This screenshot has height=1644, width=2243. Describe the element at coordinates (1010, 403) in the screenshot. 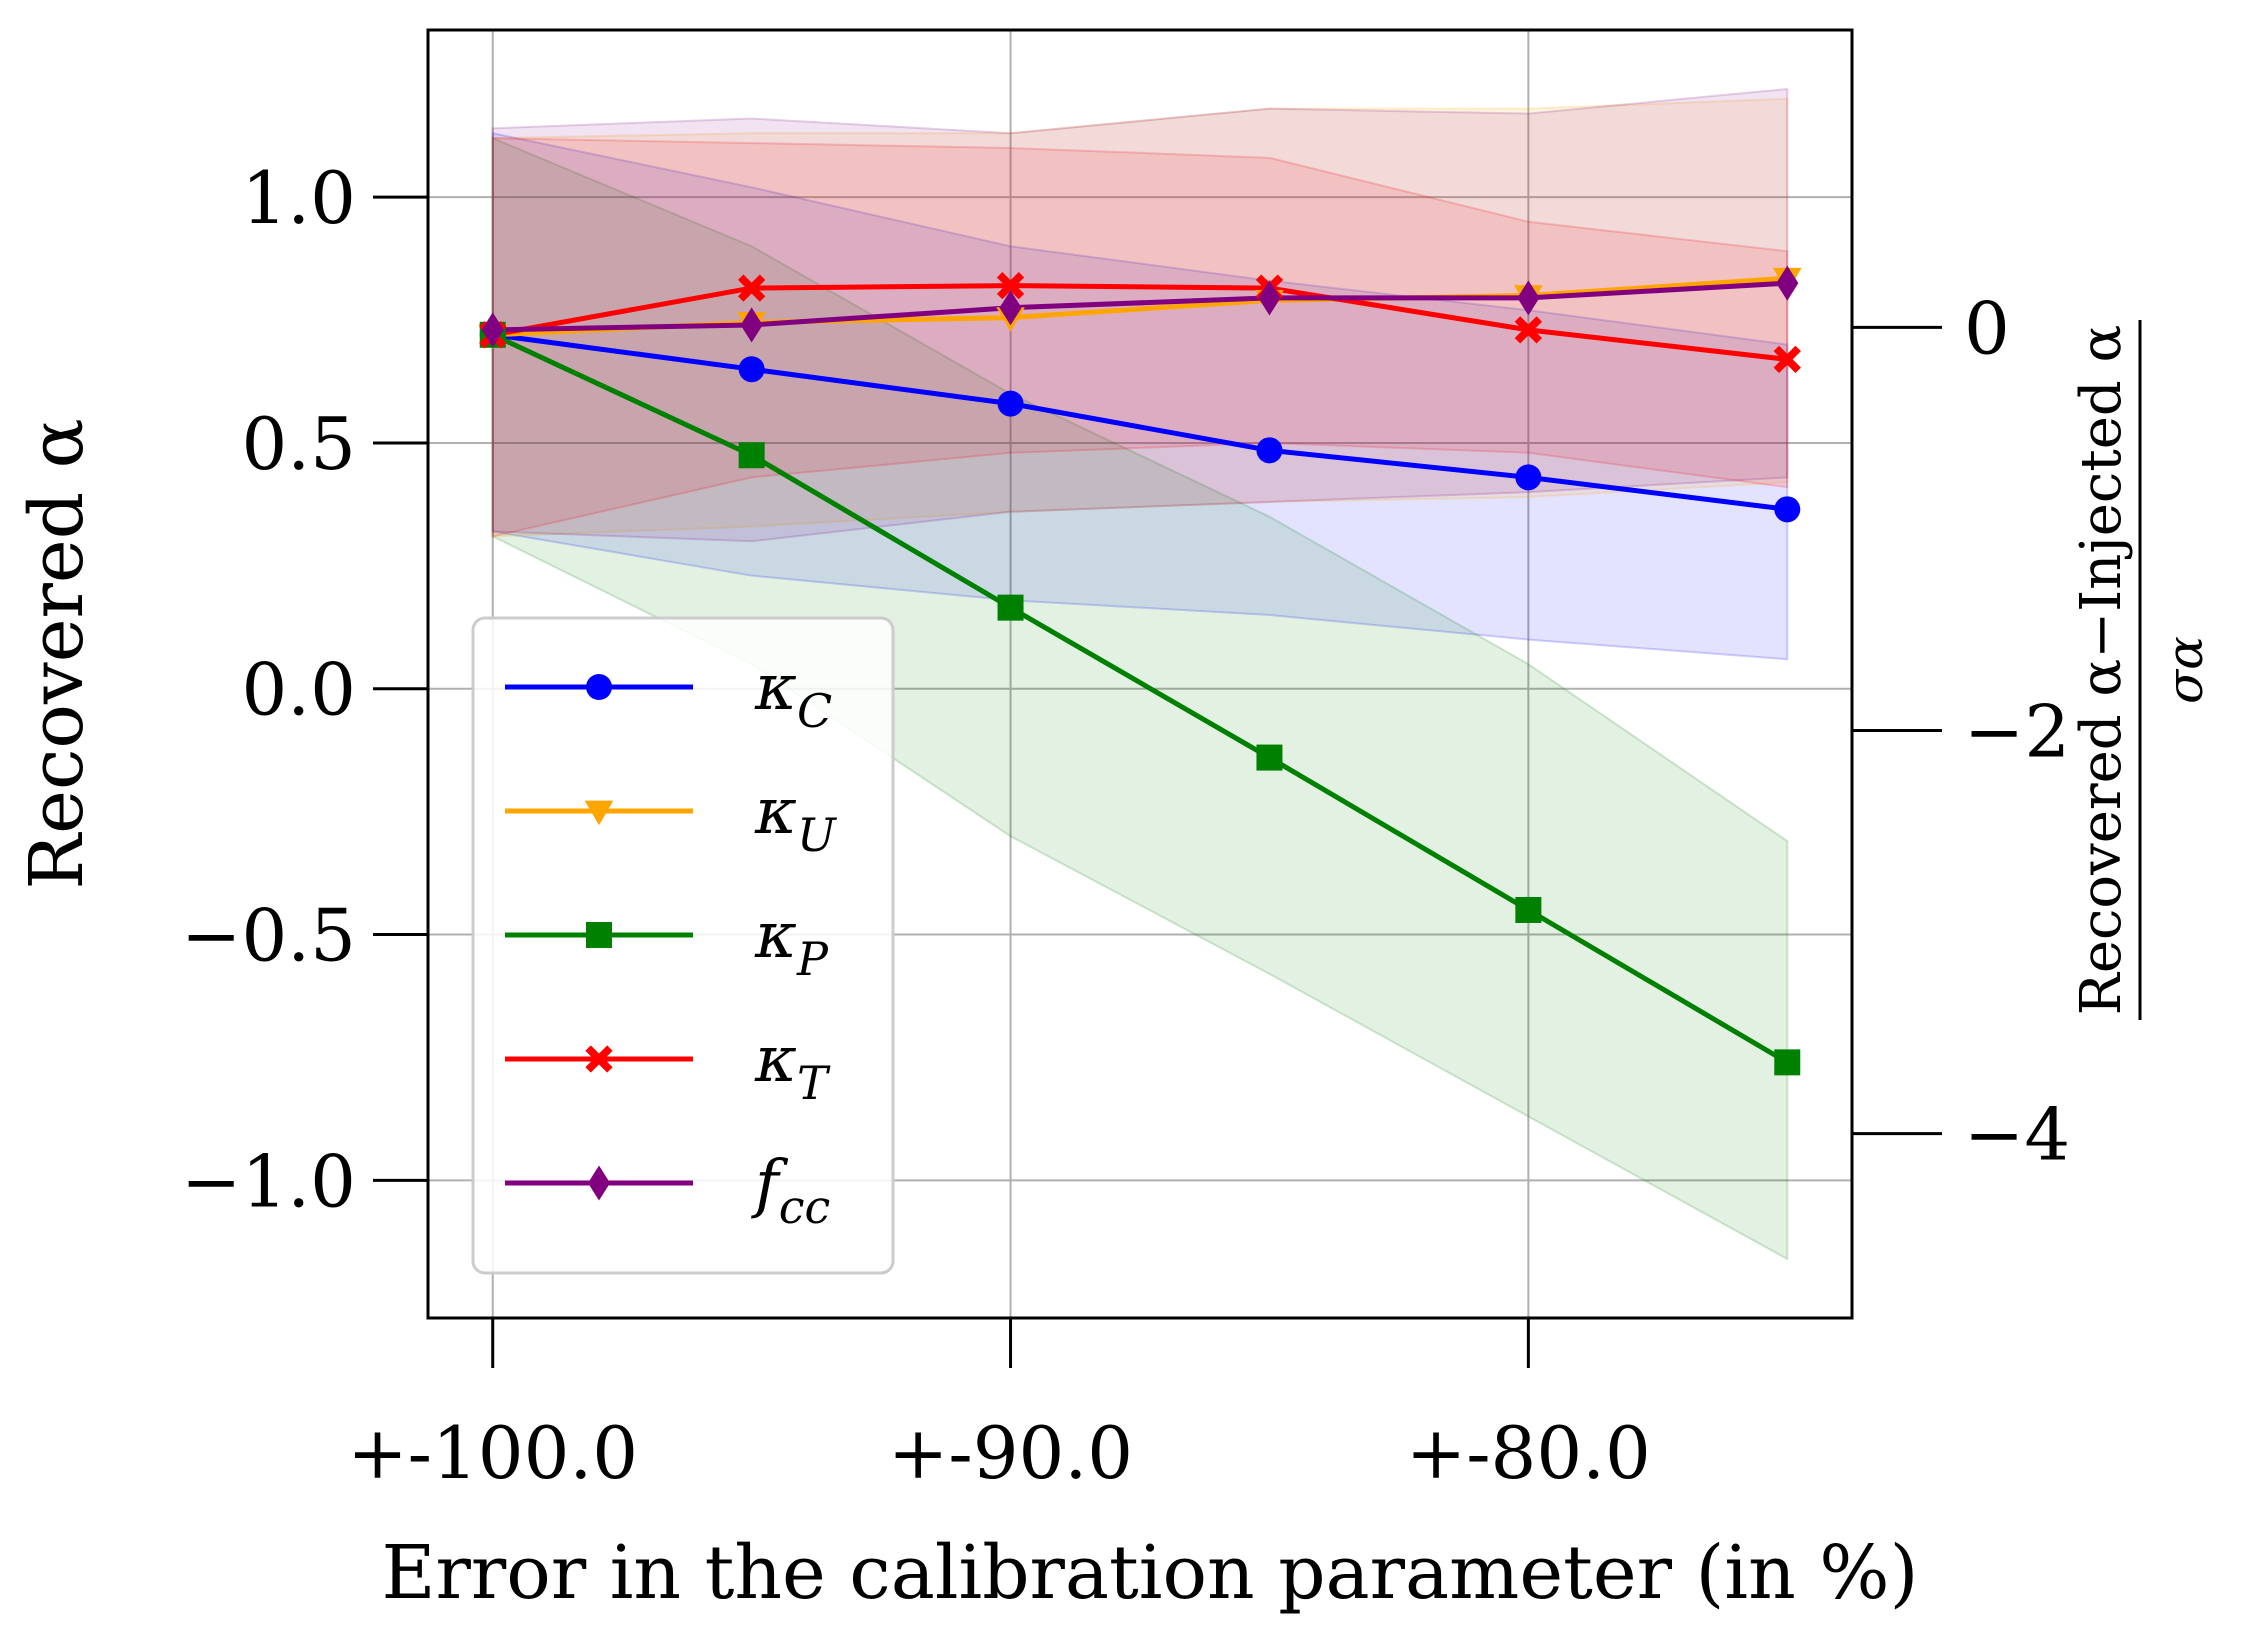

I see `point-κC-2` at that location.